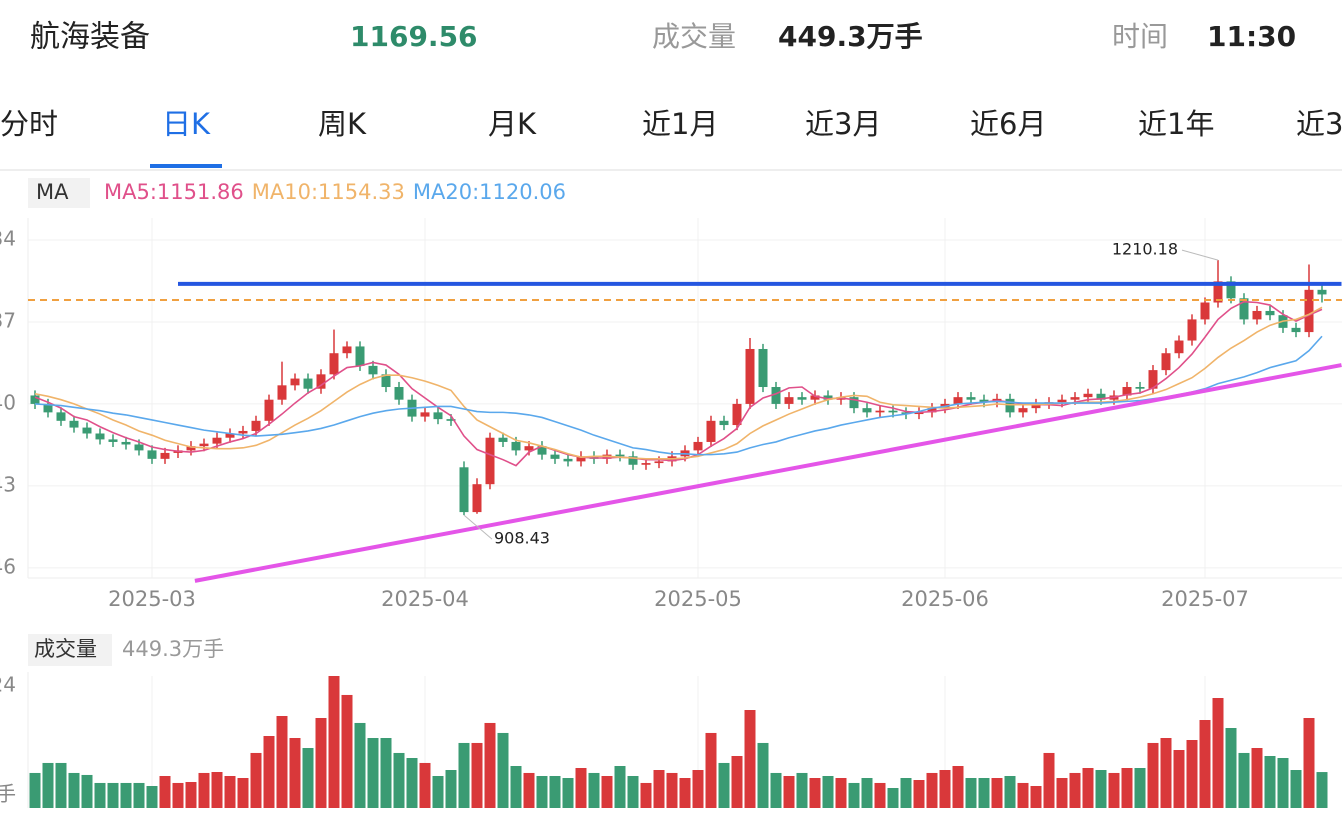 This screenshot has width=1342, height=820. Describe the element at coordinates (1008, 124) in the screenshot. I see `tab: 近6月` at that location.